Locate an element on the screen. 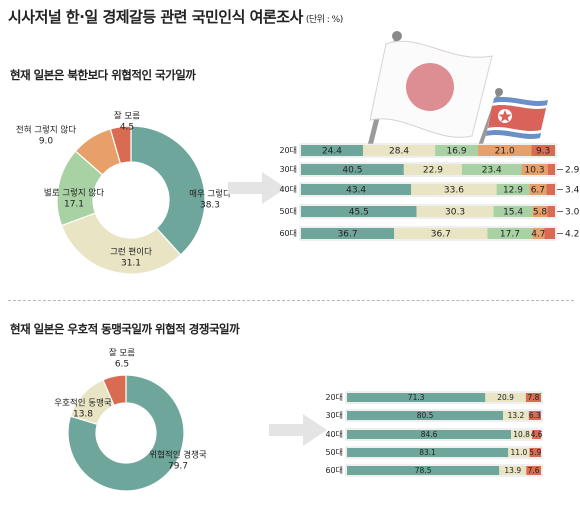 The image size is (580, 516). q1-bars-bar-value: 43.4 is located at coordinates (356, 191).